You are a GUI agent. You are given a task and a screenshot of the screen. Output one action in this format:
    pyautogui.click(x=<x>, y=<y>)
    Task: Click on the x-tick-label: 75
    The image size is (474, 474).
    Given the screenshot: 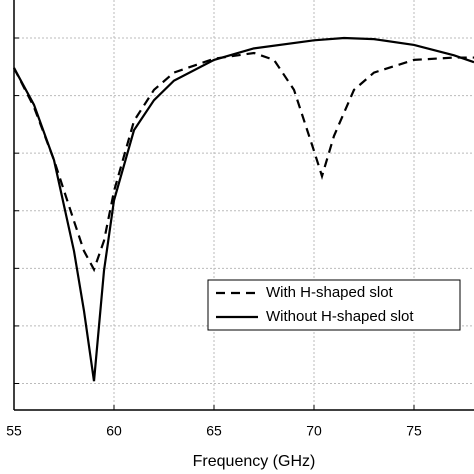 What is the action you would take?
    pyautogui.click(x=414, y=431)
    